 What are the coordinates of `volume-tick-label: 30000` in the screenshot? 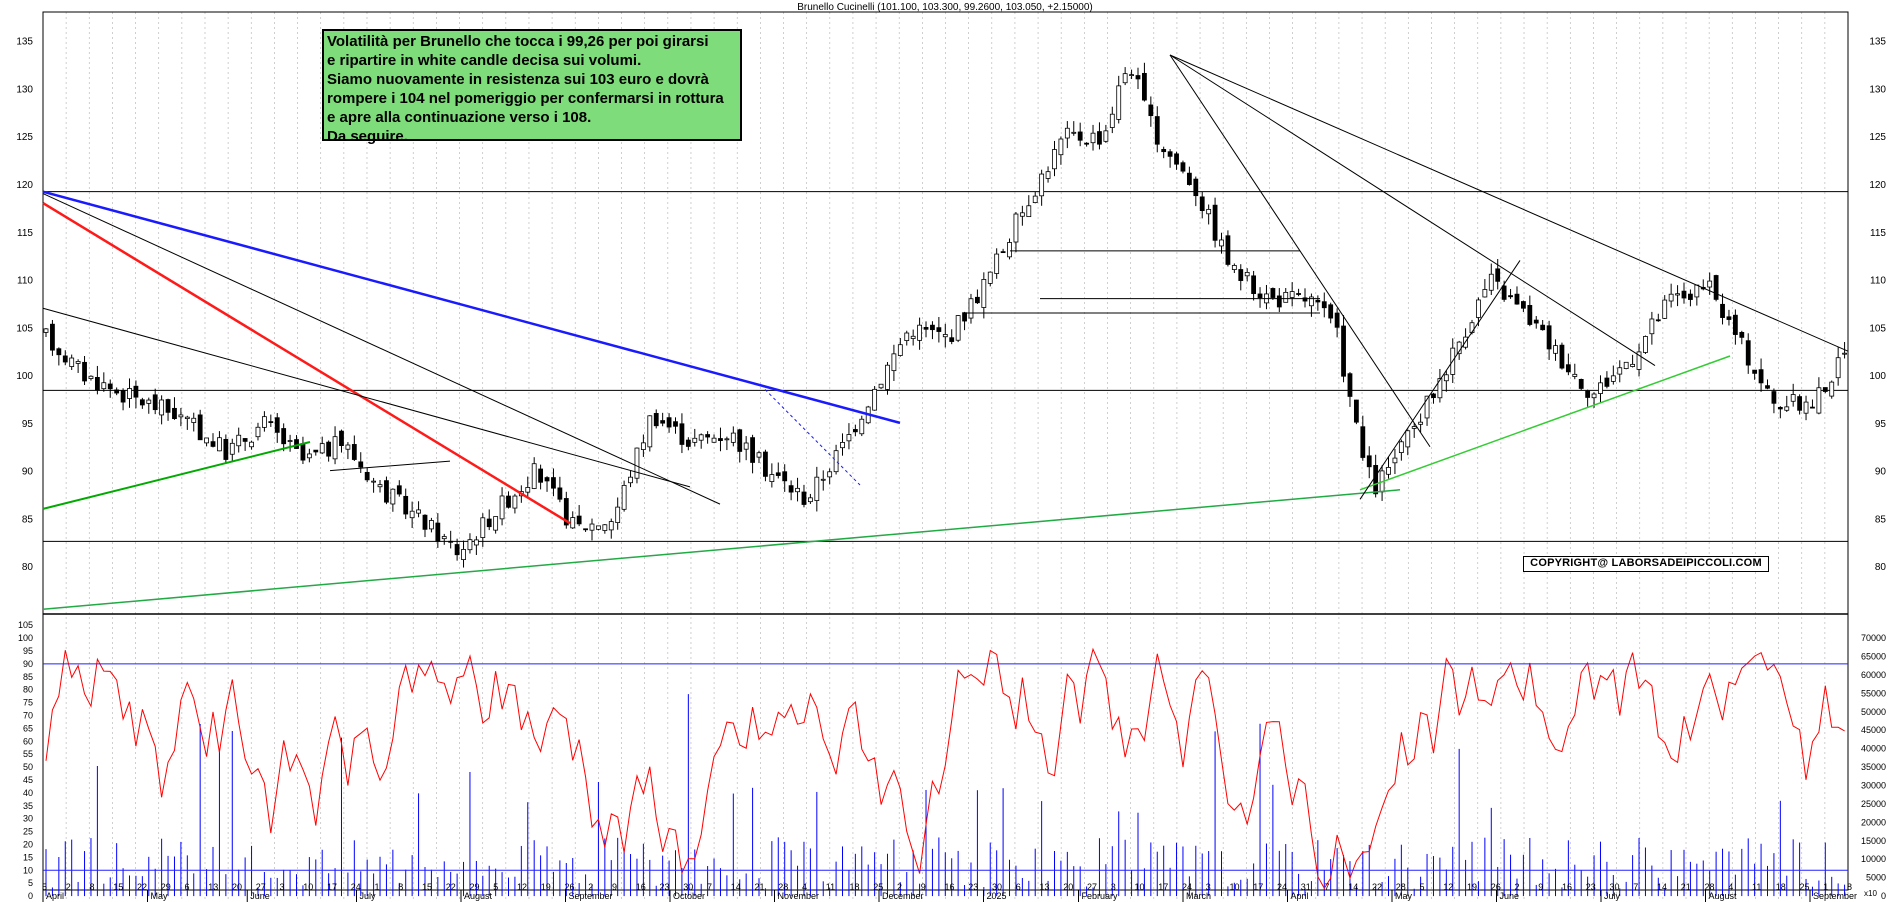 It's located at (1873, 786).